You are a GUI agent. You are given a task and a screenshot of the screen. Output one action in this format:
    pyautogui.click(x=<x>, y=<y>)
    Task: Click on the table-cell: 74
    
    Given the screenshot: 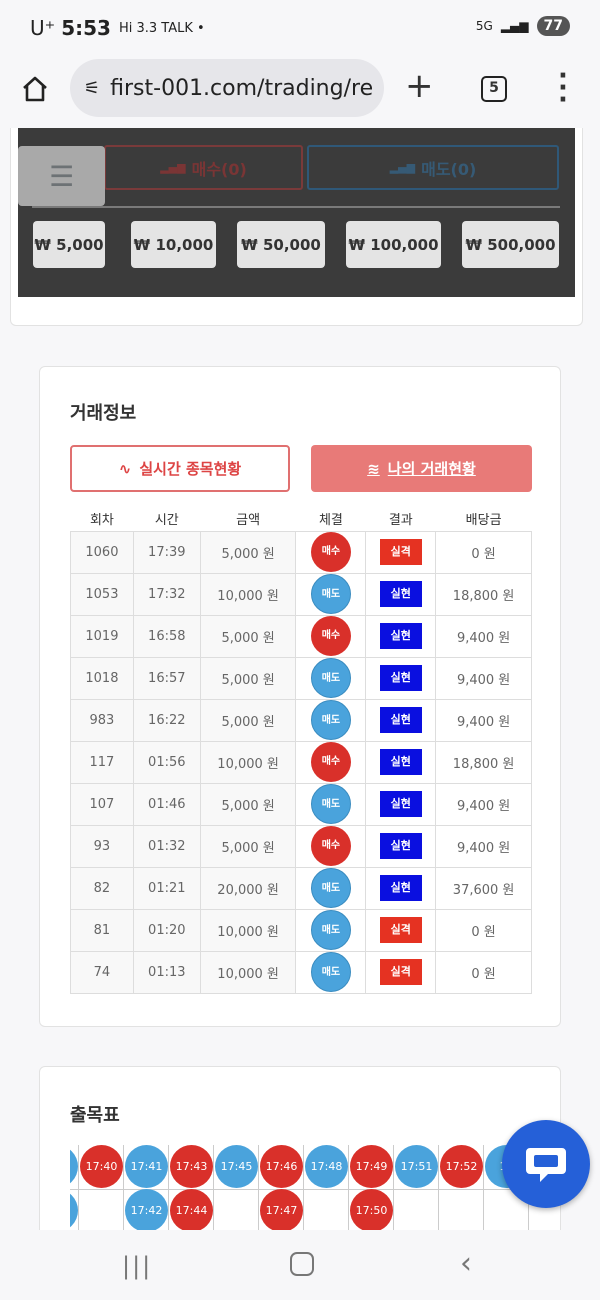 What is the action you would take?
    pyautogui.click(x=102, y=972)
    